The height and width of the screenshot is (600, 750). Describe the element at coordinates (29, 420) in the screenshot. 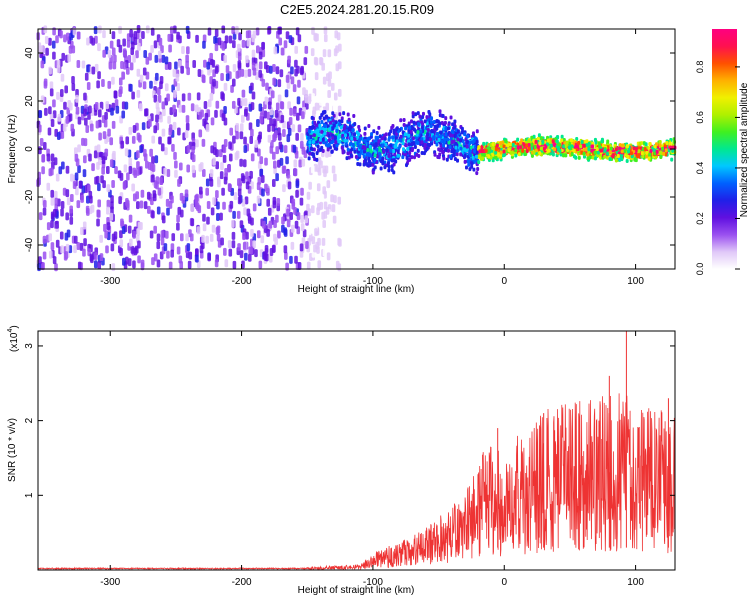

I see `snr-y-tick-label: 2` at that location.